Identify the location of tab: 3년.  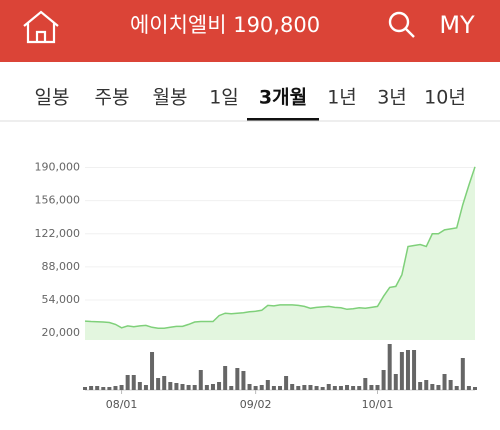
(392, 98).